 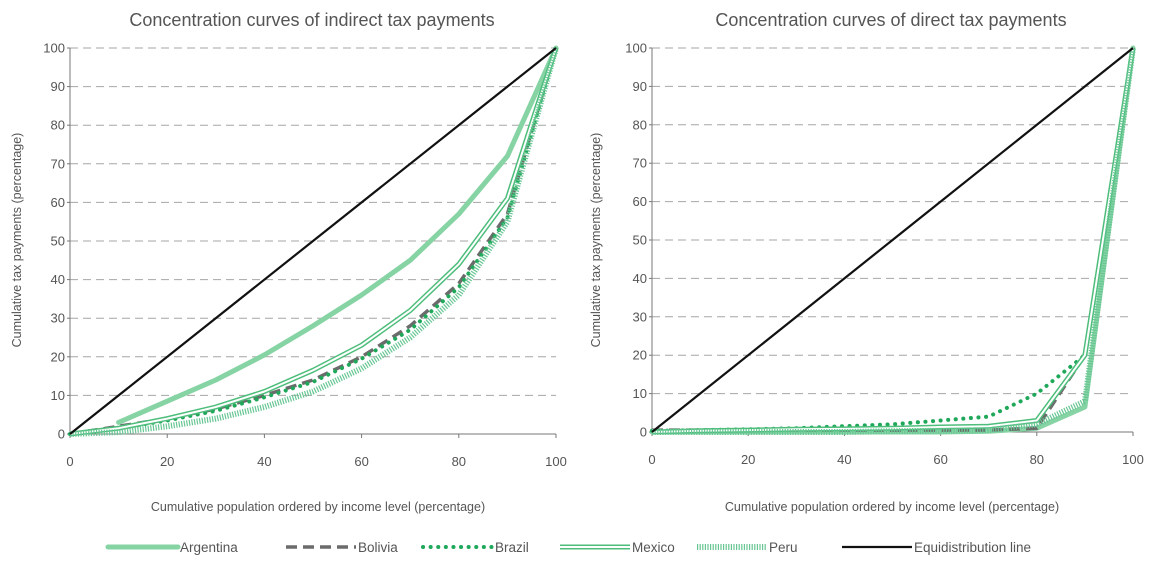 What do you see at coordinates (475, 547) in the screenshot?
I see `legend-item-brazil: Brazil` at bounding box center [475, 547].